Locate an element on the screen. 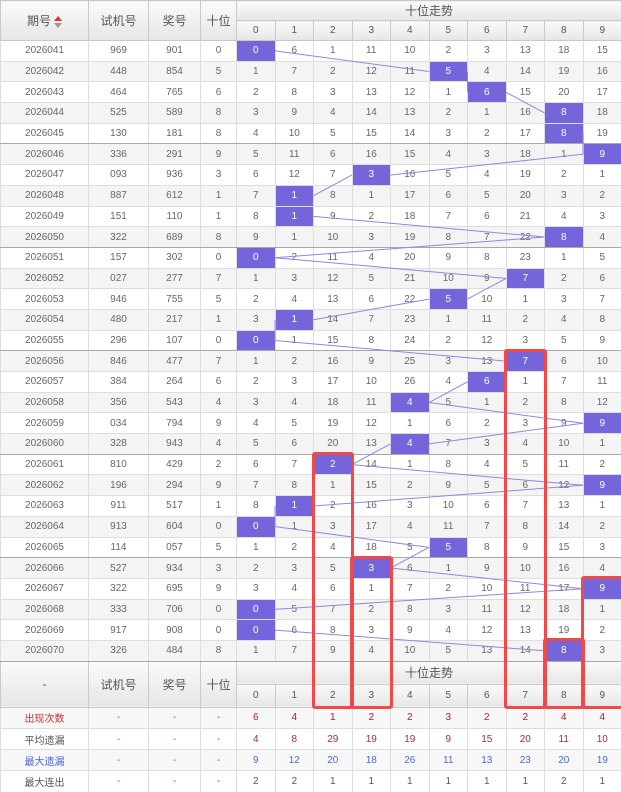 This screenshot has height=792, width=621. issue-column-header: 期号 is located at coordinates (44, 20).